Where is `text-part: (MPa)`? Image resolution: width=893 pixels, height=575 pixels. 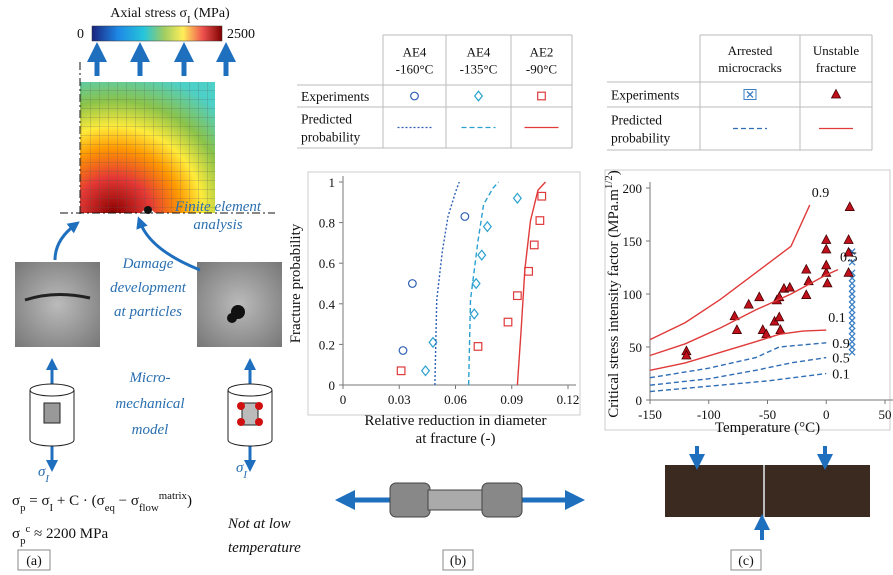
text-part: (MPa) is located at coordinates (210, 13).